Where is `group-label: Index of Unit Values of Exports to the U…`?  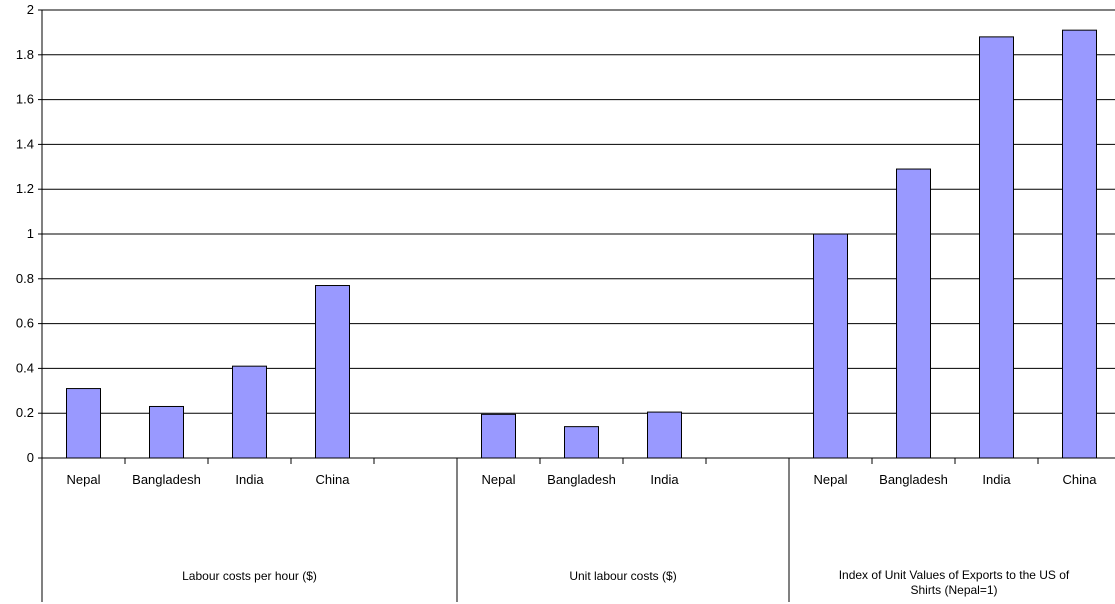
group-label: Index of Unit Values of Exports to the U… is located at coordinates (954, 575).